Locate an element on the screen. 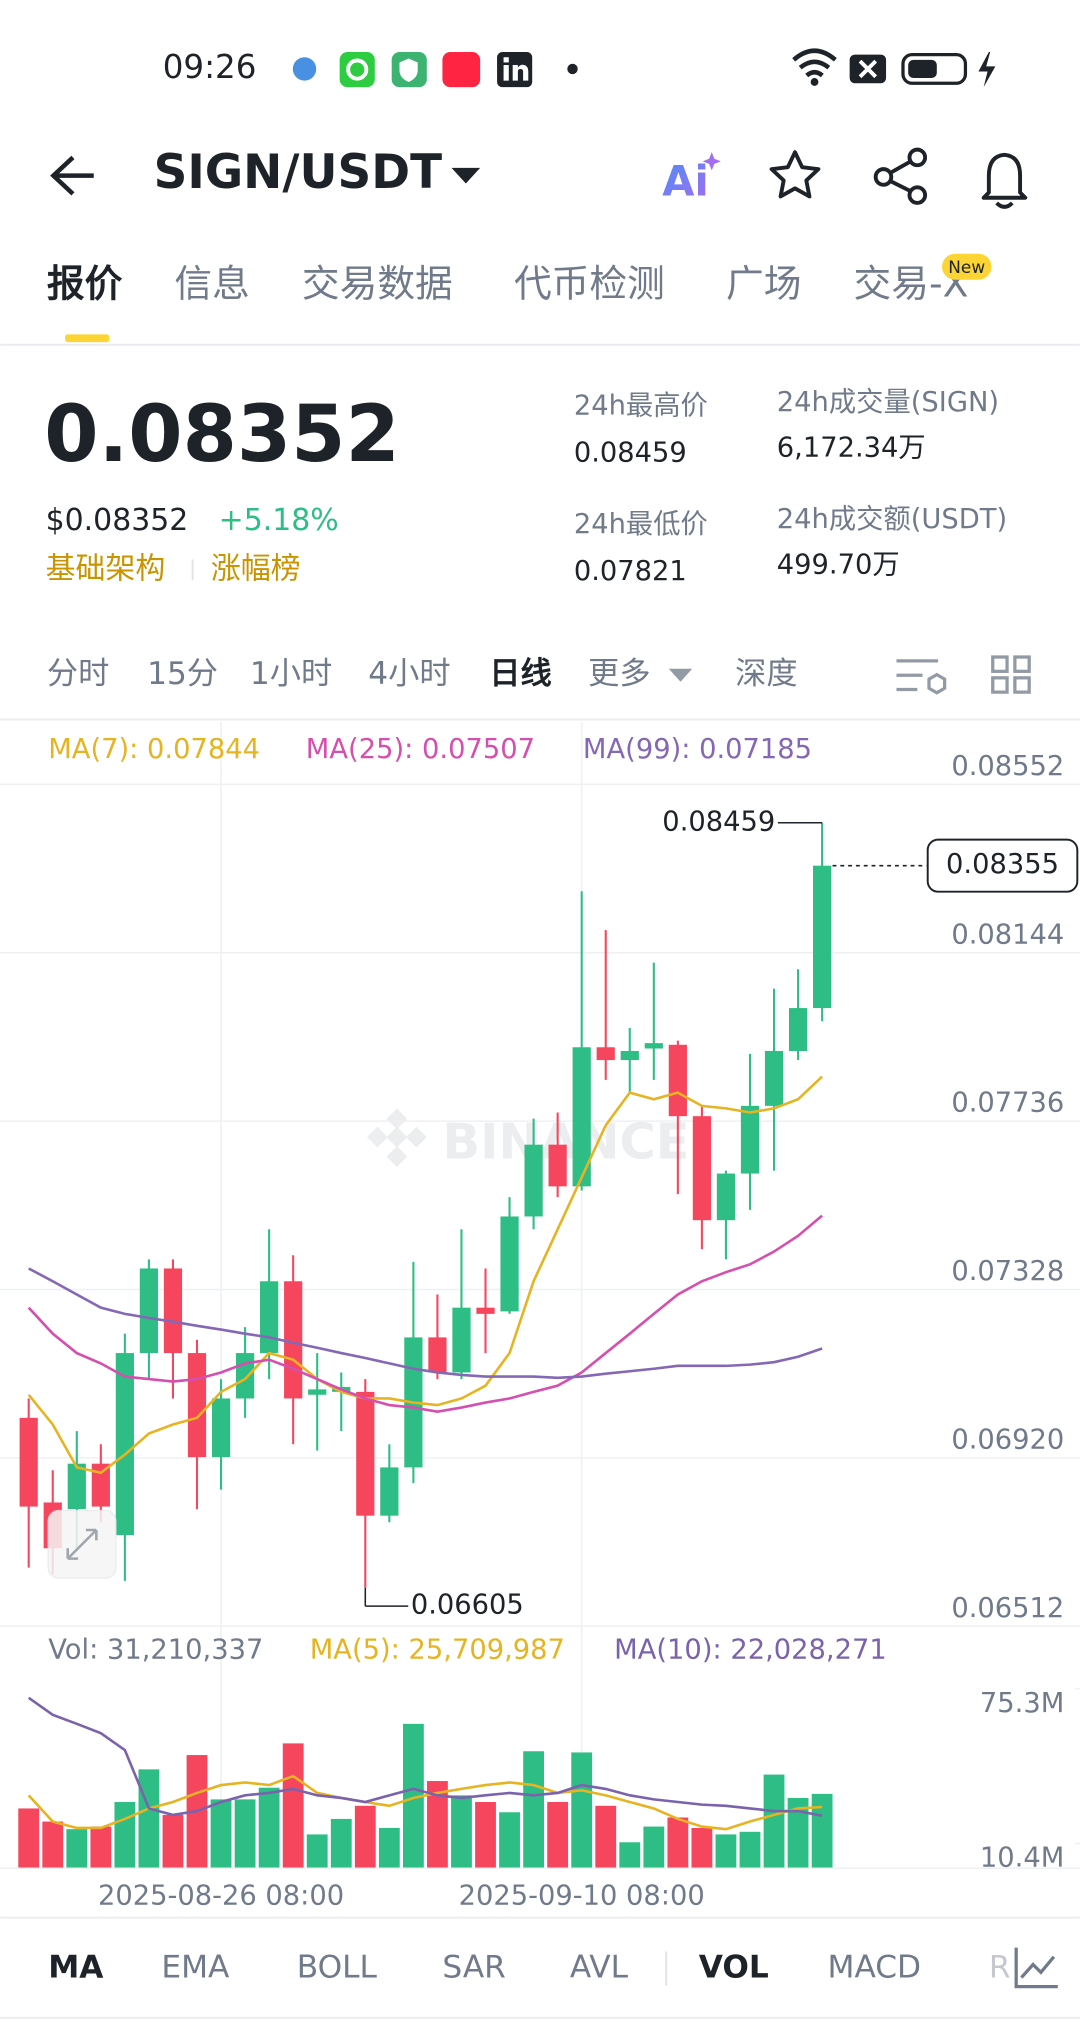 The image size is (1080, 2040). tab: 代币检测 is located at coordinates (589, 284).